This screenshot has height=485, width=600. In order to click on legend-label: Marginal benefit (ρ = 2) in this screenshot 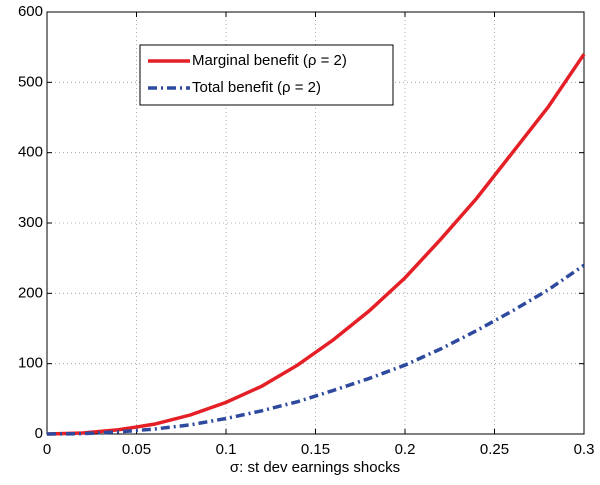, I will do `click(269, 60)`.